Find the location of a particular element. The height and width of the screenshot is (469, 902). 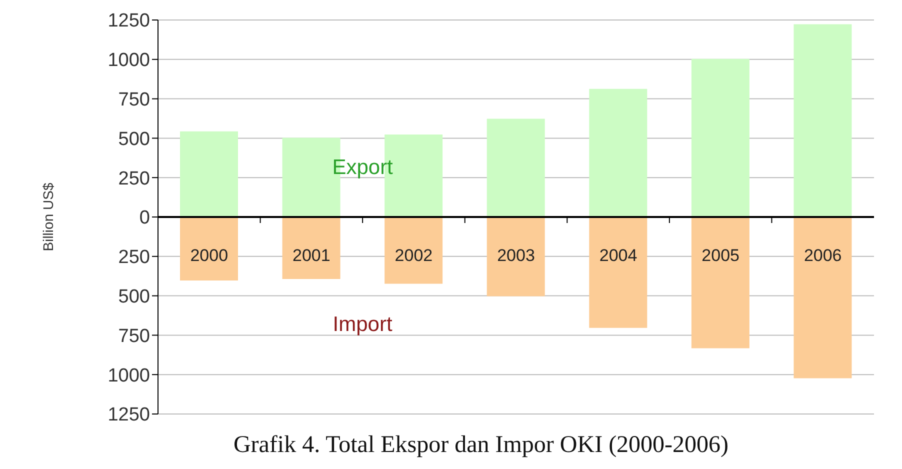

x-tick-label: 2004 is located at coordinates (618, 255).